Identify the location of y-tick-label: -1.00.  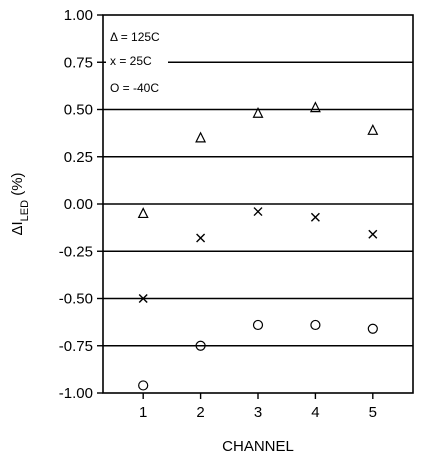
(76, 393).